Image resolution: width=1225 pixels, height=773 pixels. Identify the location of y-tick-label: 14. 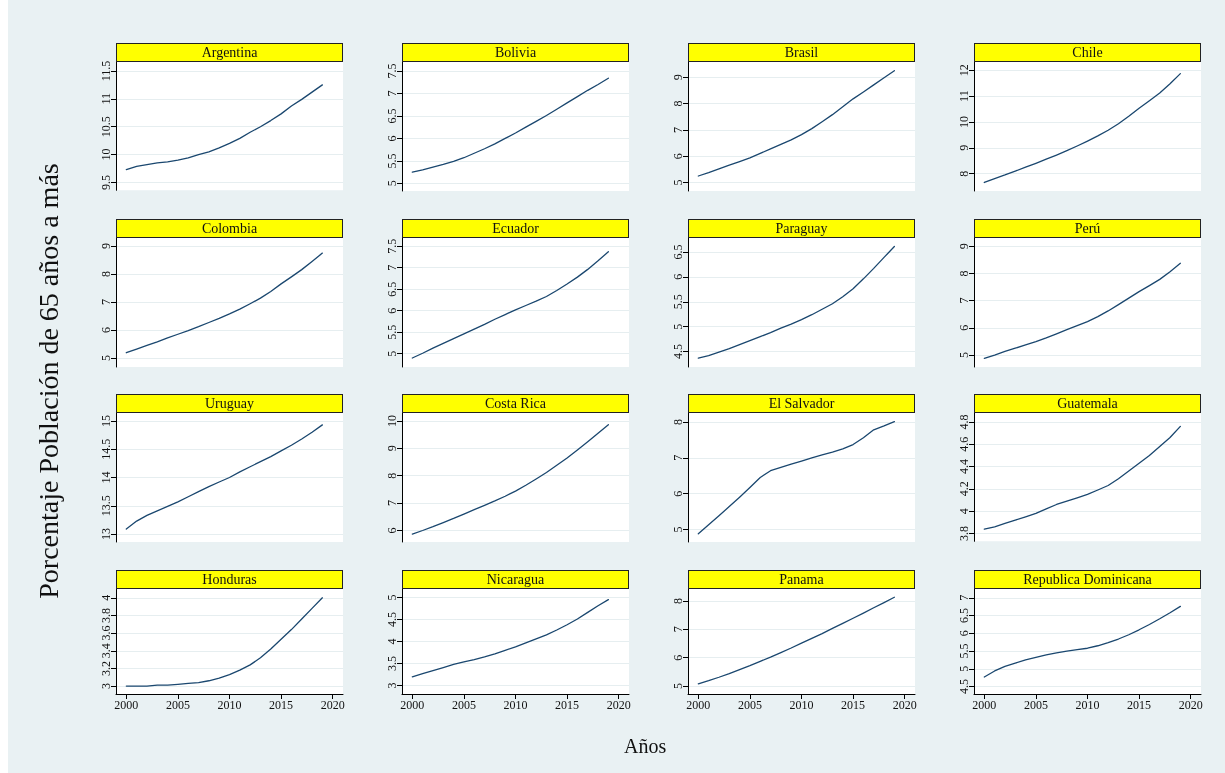
(106, 477).